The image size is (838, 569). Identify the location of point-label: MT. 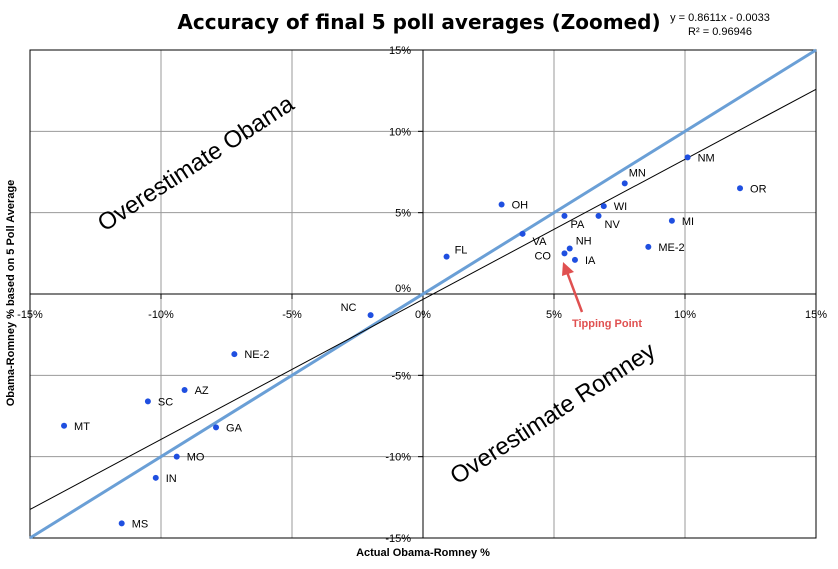
(82, 427).